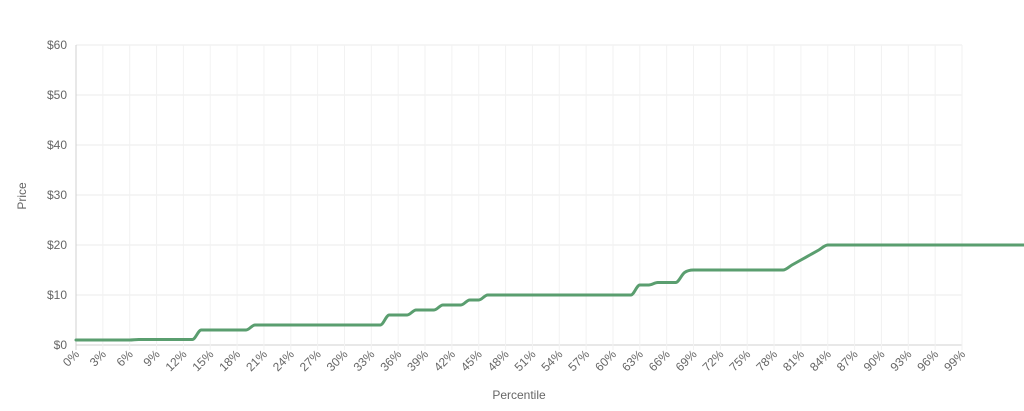  What do you see at coordinates (847, 360) in the screenshot?
I see `x-tick-label: 87%` at bounding box center [847, 360].